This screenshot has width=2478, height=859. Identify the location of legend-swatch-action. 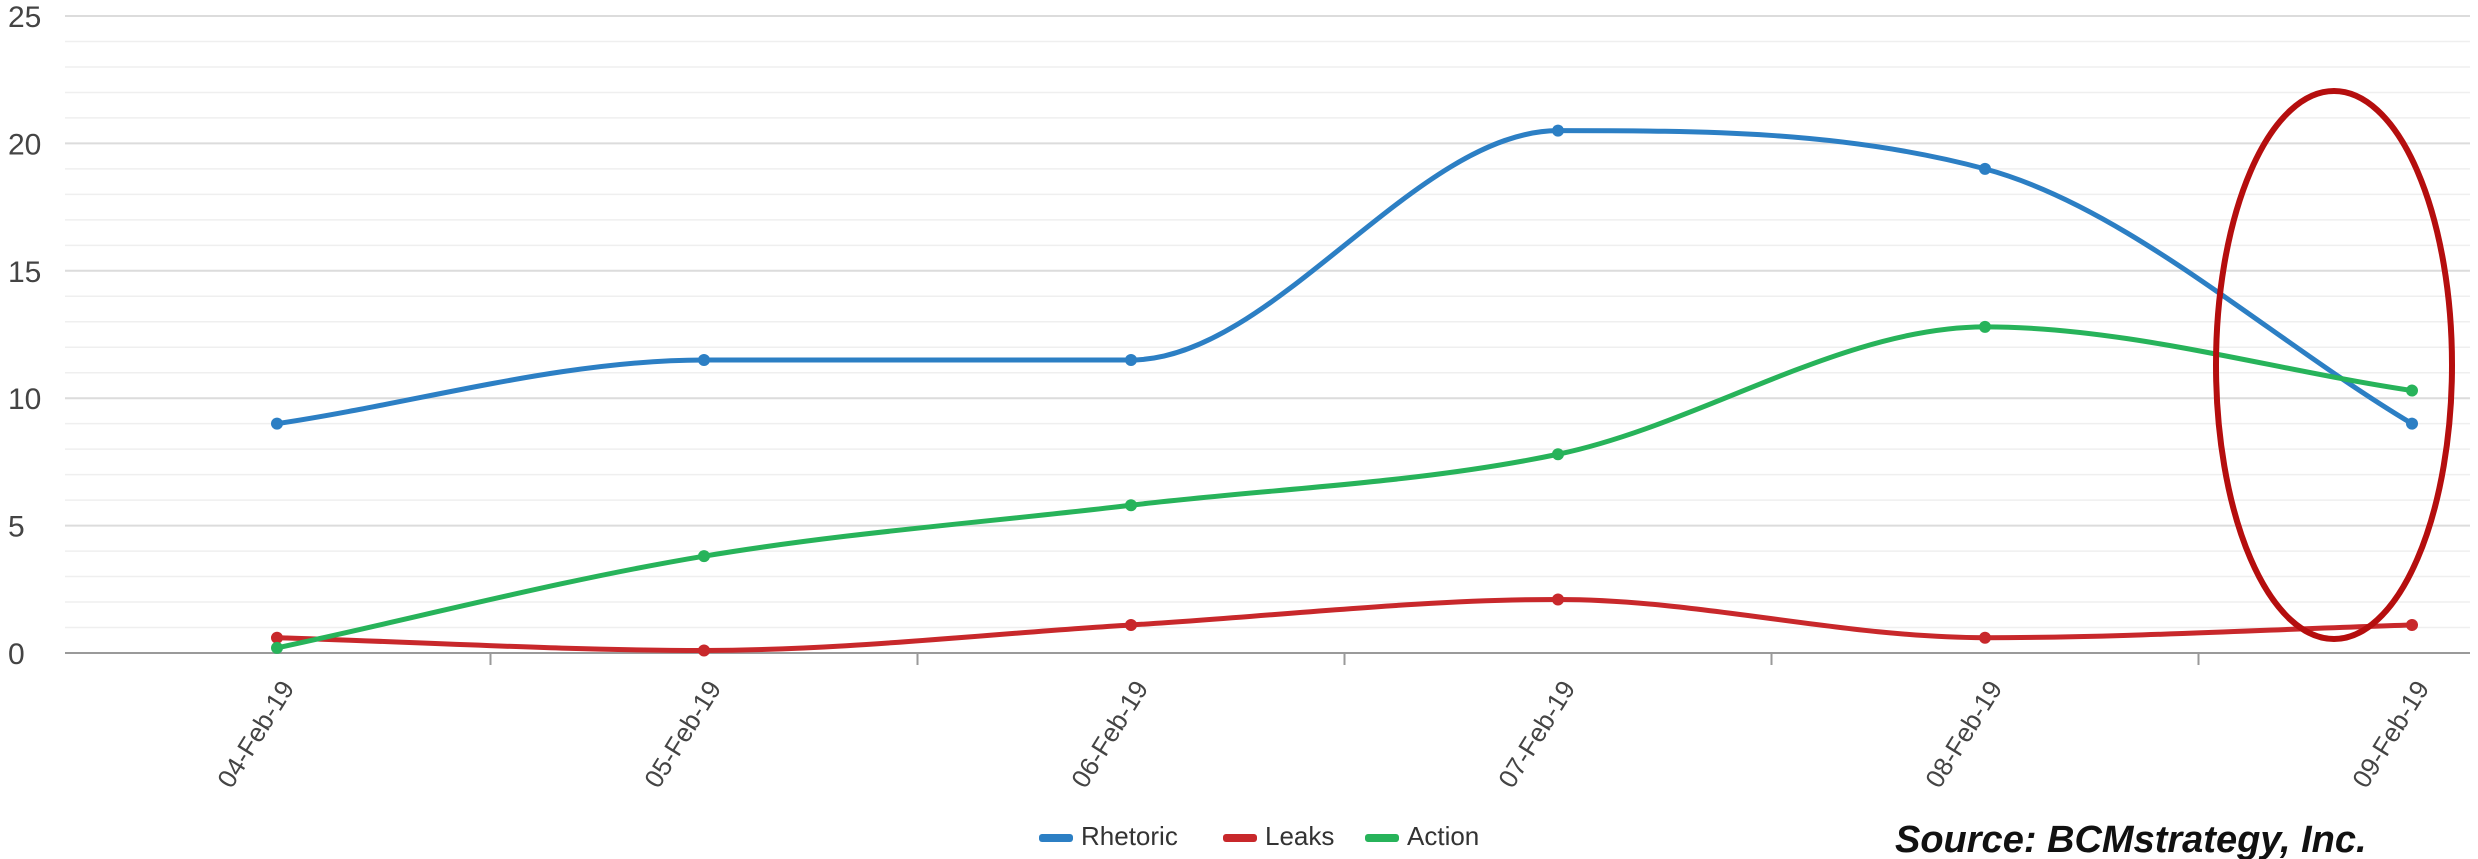
(1382, 838).